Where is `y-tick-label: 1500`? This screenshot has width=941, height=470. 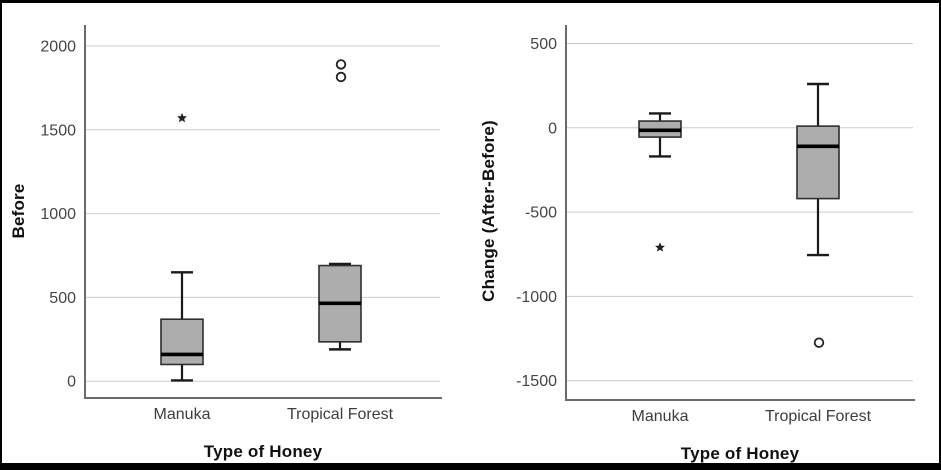
y-tick-label: 1500 is located at coordinates (58, 130).